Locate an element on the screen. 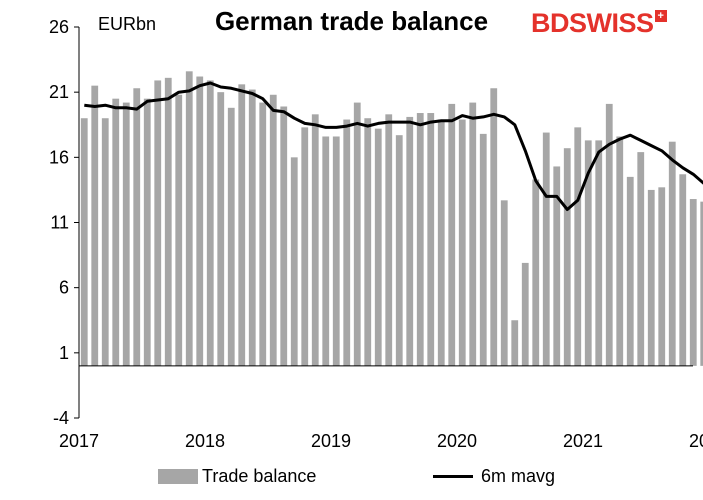 The width and height of the screenshot is (703, 500). brand-logo: BDSWISS + is located at coordinates (599, 23).